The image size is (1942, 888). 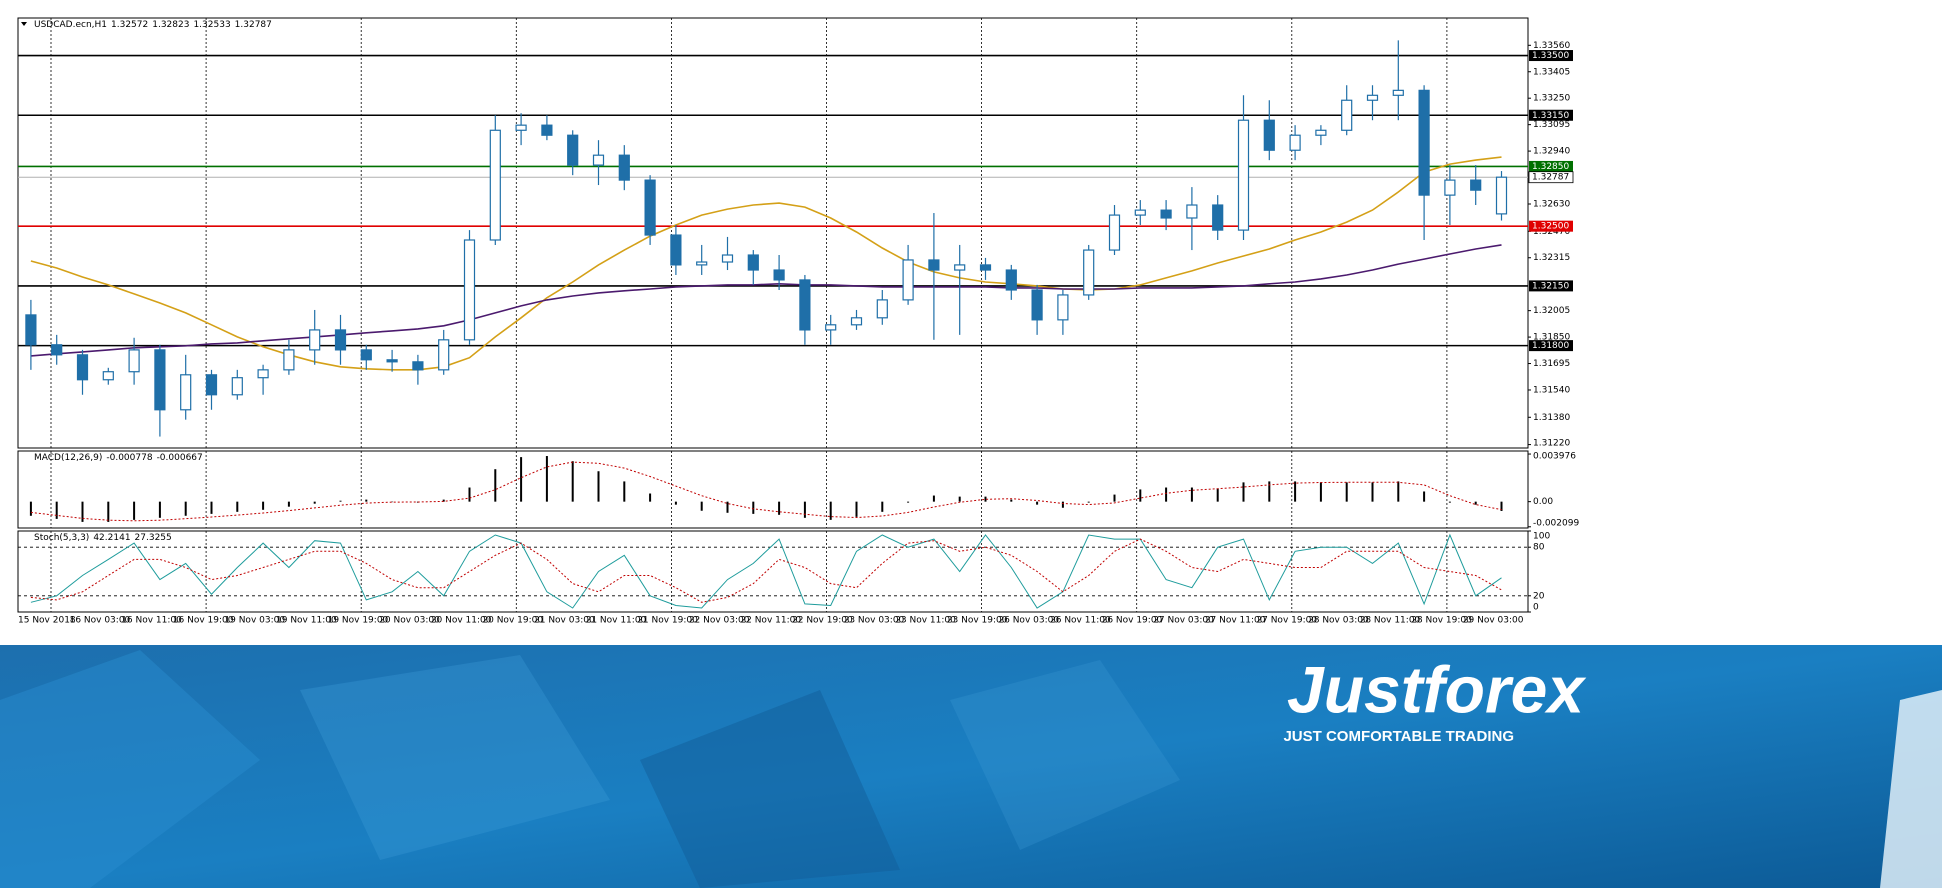 I want to click on y-tick-label: 1.31220, so click(x=1551, y=444).